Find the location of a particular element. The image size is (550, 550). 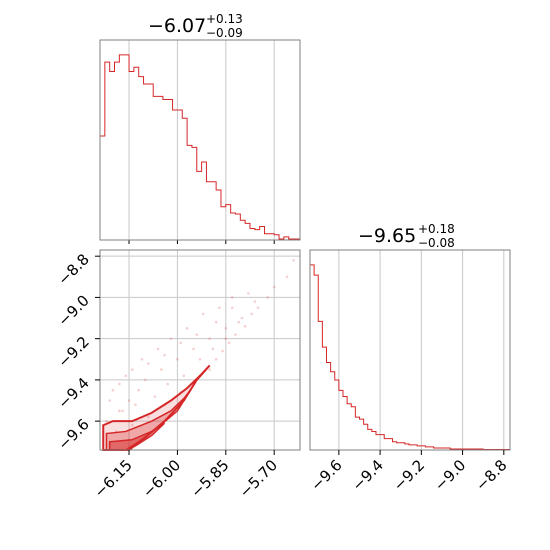

x-tick-label: −5.70 is located at coordinates (258, 478).